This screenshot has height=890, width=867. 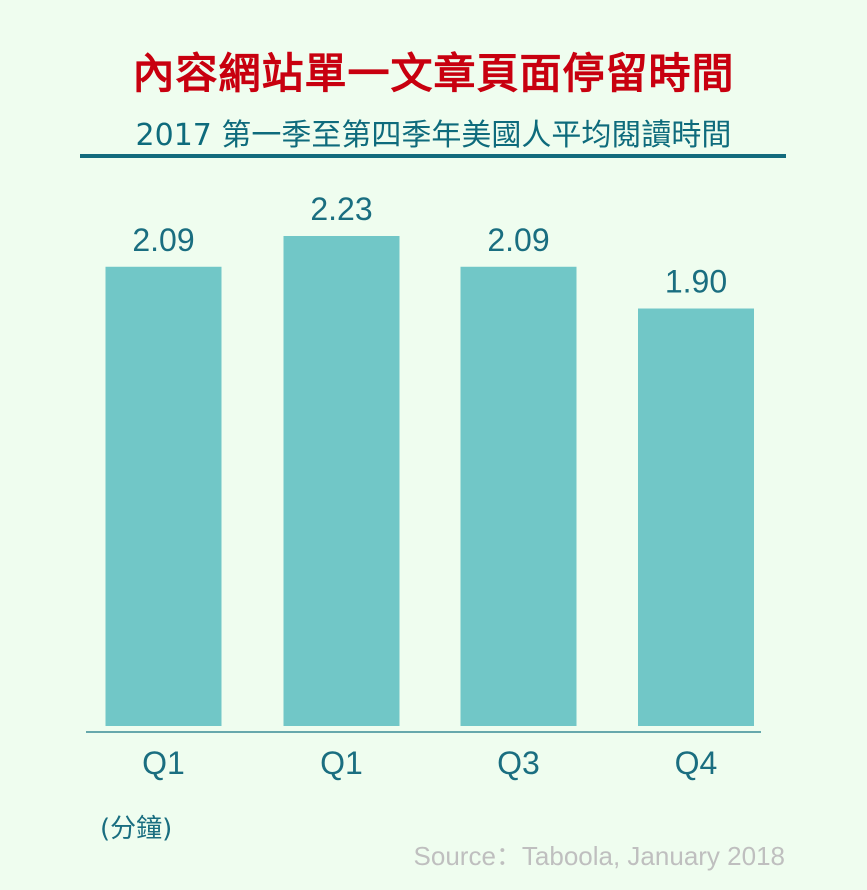 I want to click on value-label-3: 2.09, so click(x=518, y=240).